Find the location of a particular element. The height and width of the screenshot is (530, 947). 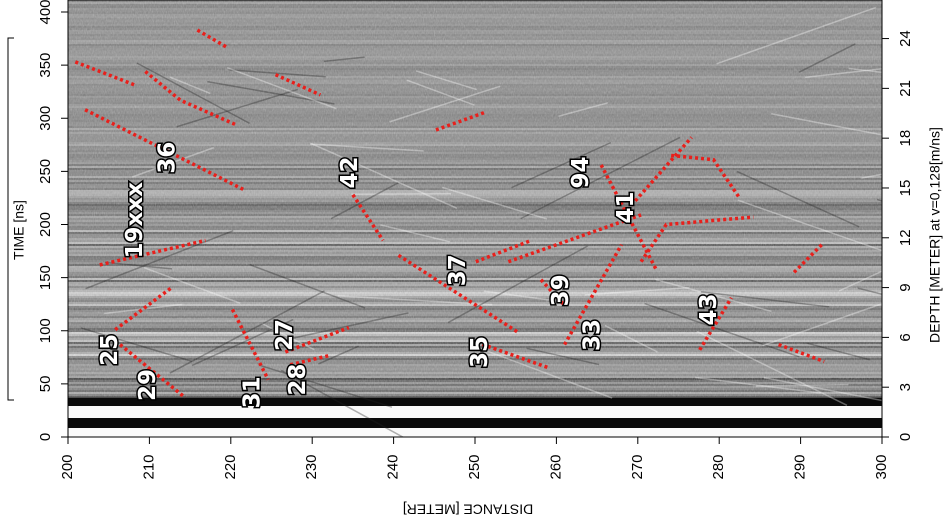

x-tick-label: 280 is located at coordinates (718, 466).